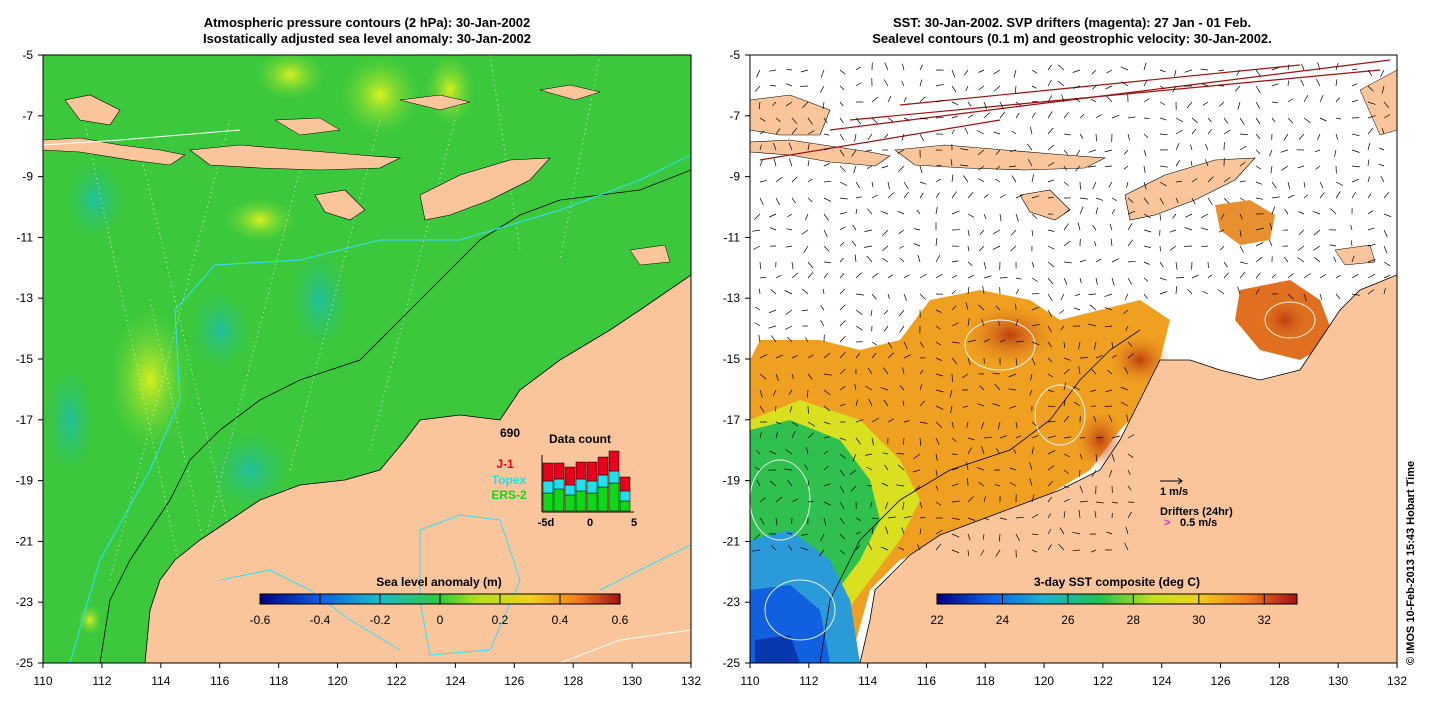 The image size is (1440, 710). Describe the element at coordinates (1162, 681) in the screenshot. I see `right-lon-tick-label: 124` at that location.